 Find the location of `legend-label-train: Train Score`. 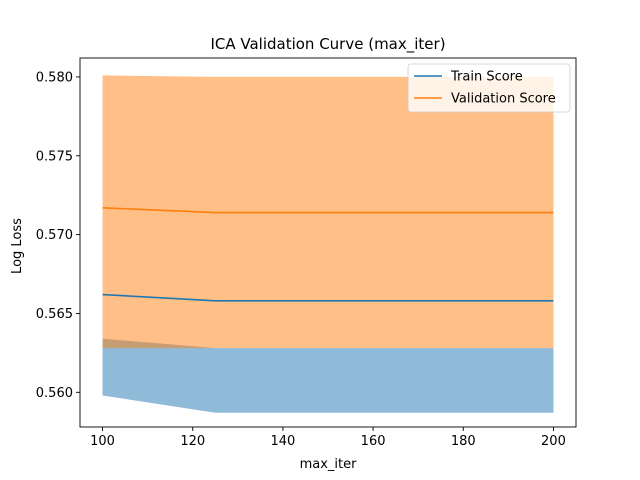

legend-label-train: Train Score is located at coordinates (486, 77).